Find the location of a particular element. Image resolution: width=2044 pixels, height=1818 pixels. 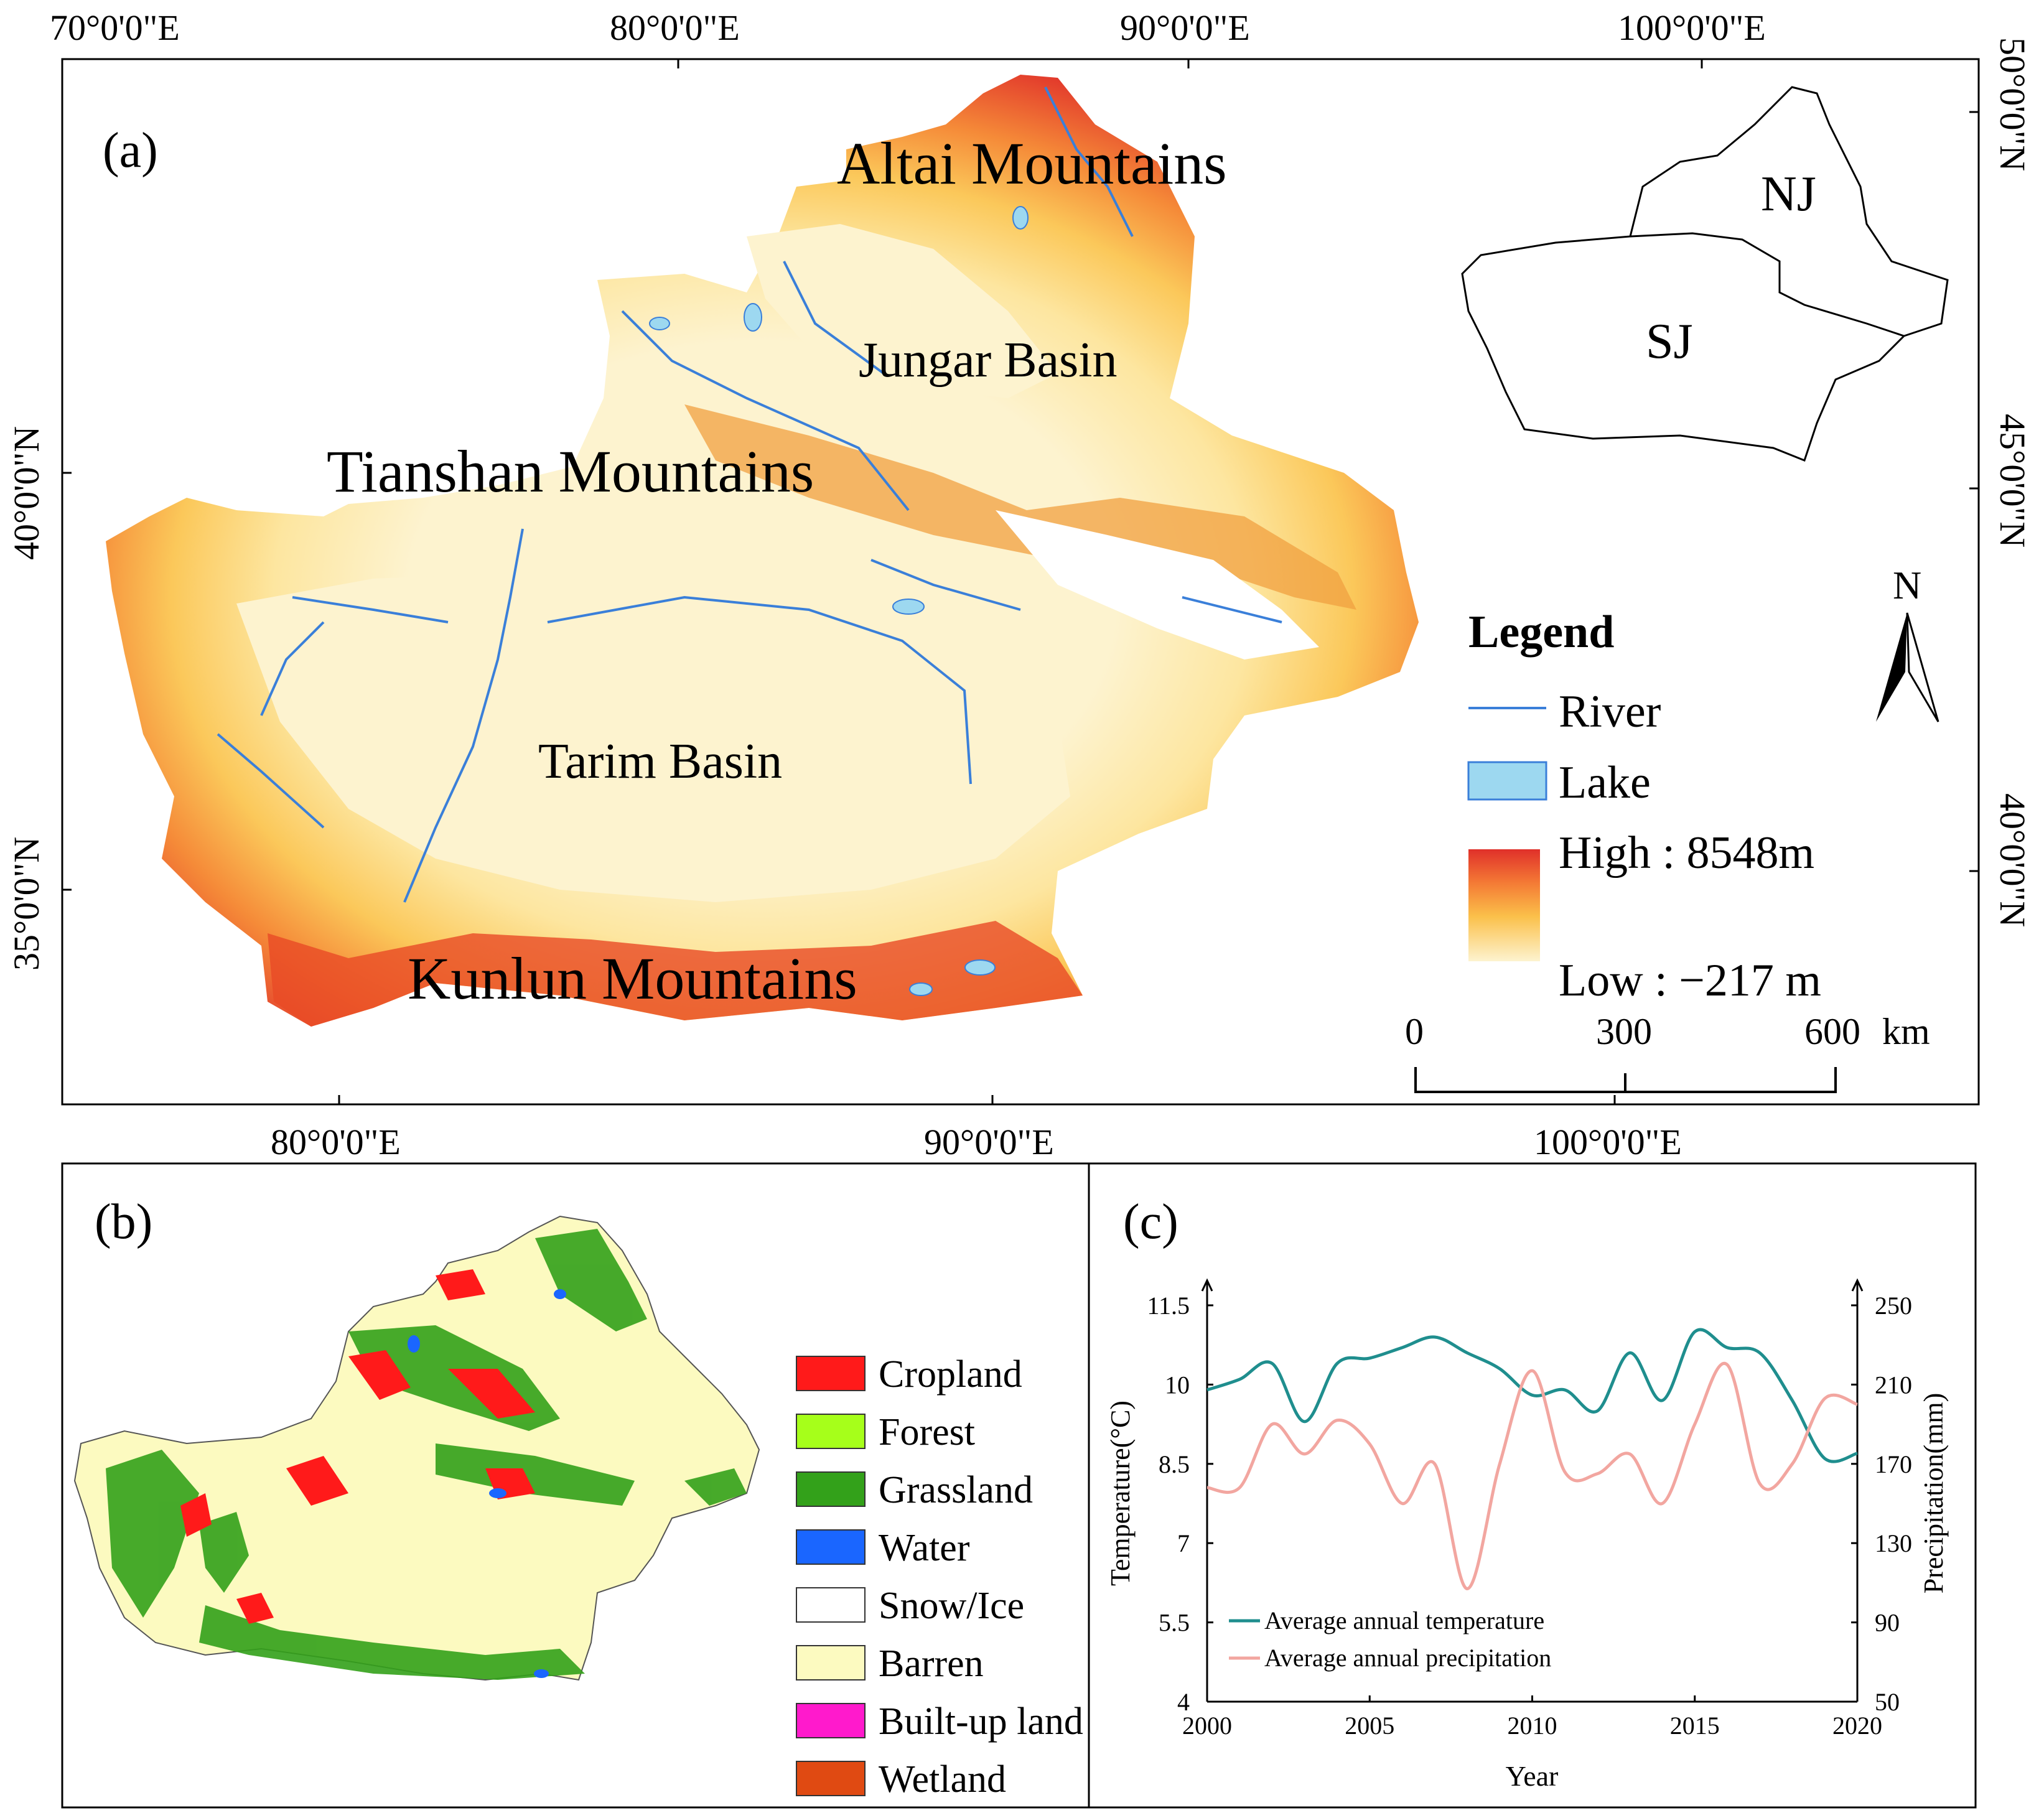

x-tick-label: 2015 is located at coordinates (1695, 1726).